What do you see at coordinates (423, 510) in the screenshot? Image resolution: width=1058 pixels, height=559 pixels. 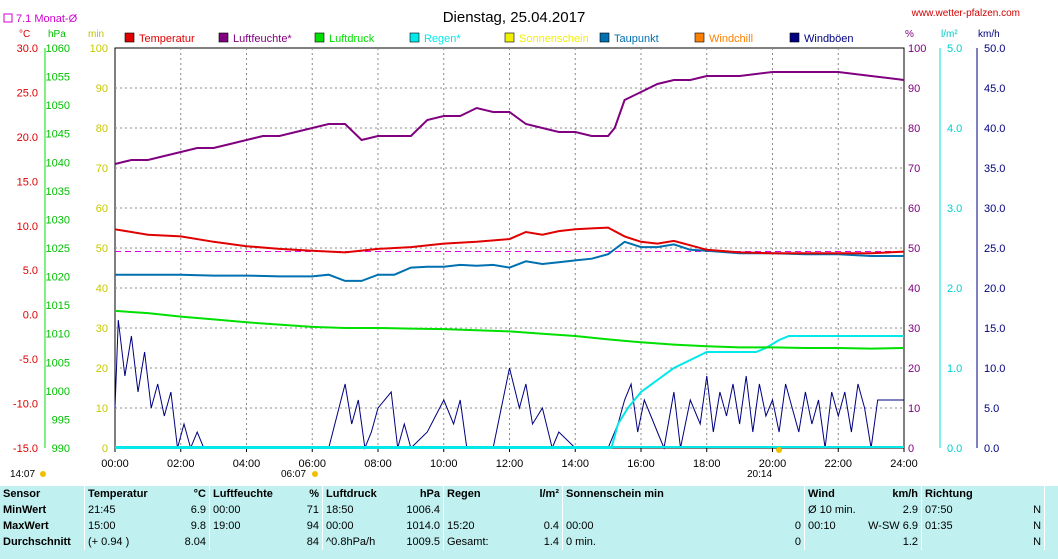 I see `stats-cell: 1006.4` at bounding box center [423, 510].